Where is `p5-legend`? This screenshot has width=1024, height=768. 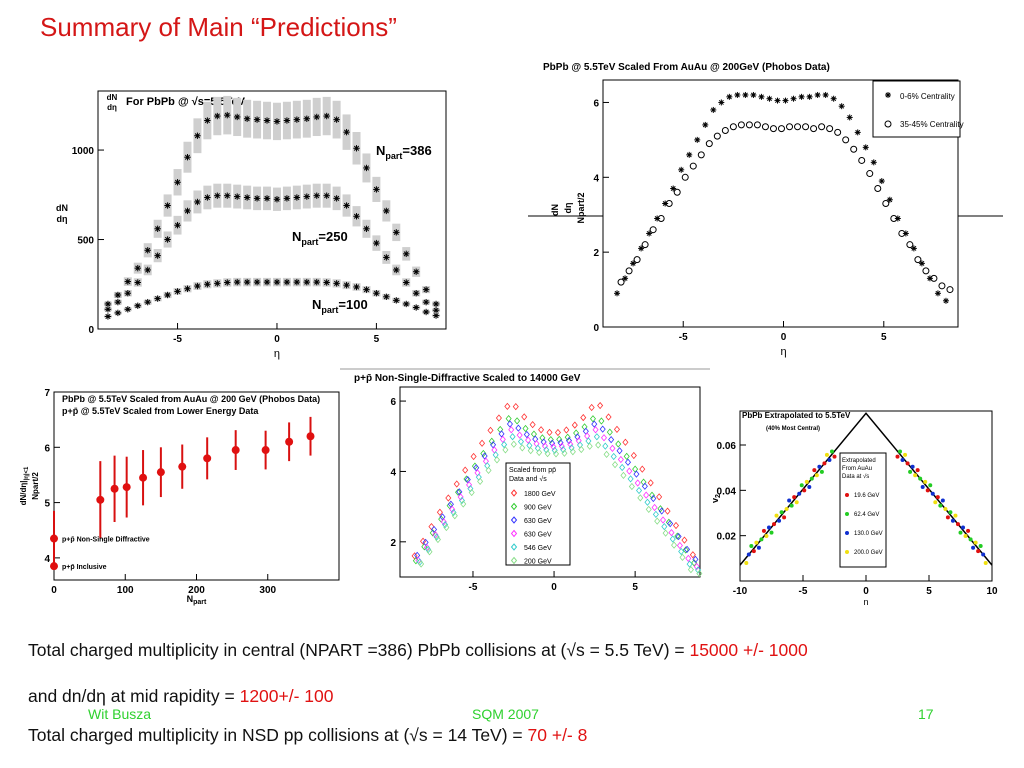 p5-legend is located at coordinates (863, 510).